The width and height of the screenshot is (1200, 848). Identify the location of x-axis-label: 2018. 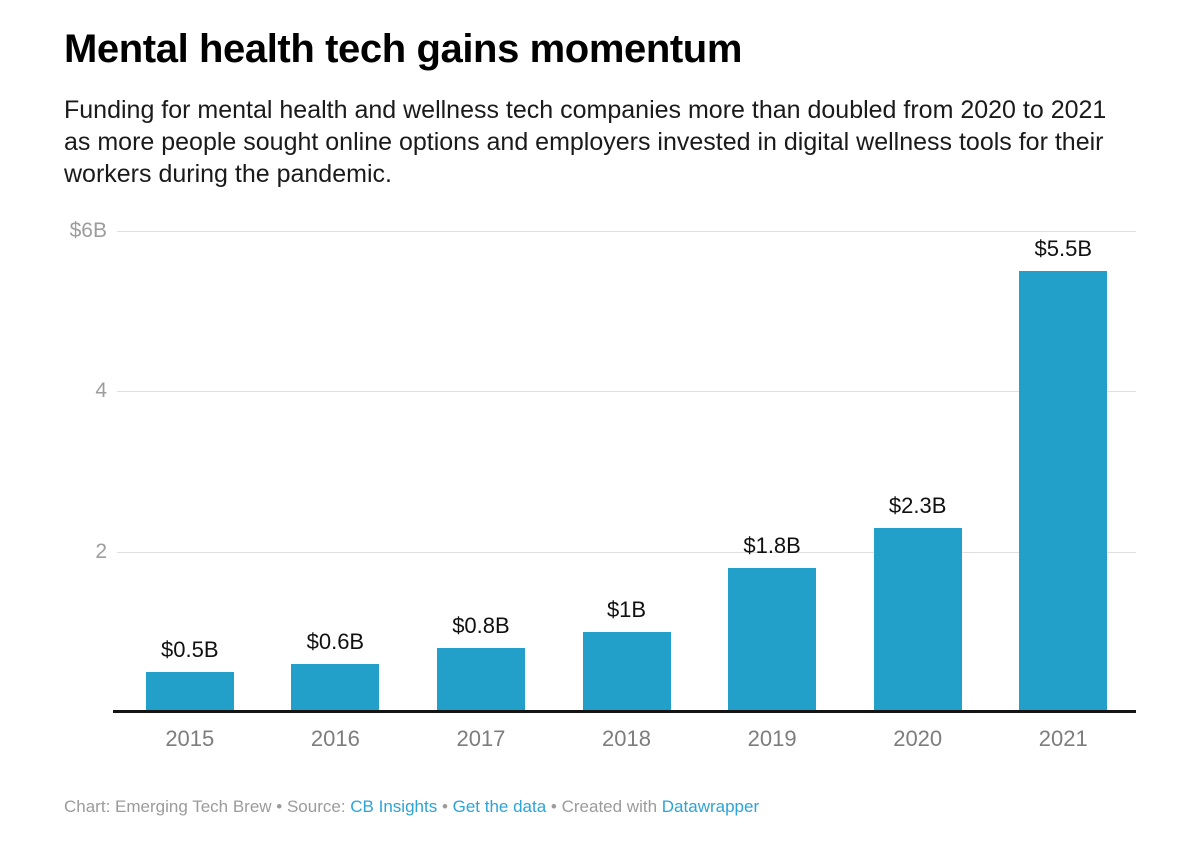
(626, 738).